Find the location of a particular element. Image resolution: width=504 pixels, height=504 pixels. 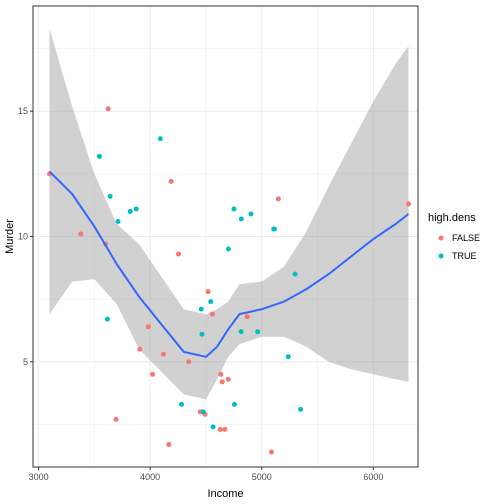

y-tick-label: 15 is located at coordinates (23, 111).